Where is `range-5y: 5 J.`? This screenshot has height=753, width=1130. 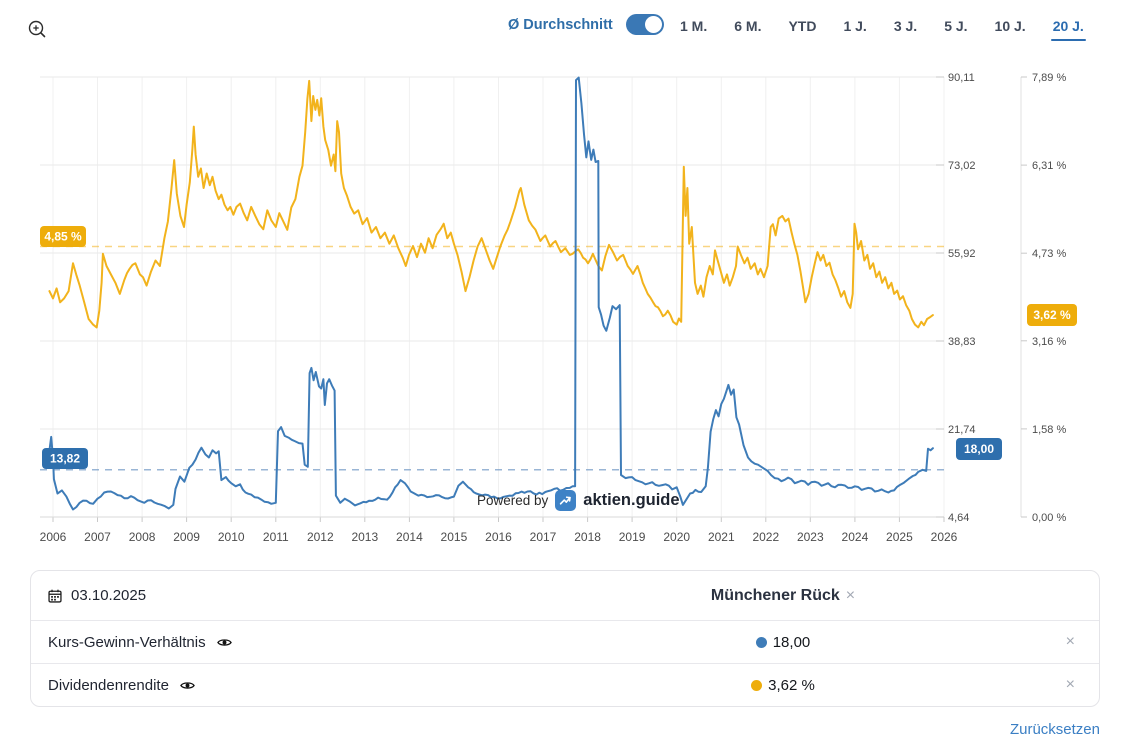
range-5y: 5 J. is located at coordinates (956, 26).